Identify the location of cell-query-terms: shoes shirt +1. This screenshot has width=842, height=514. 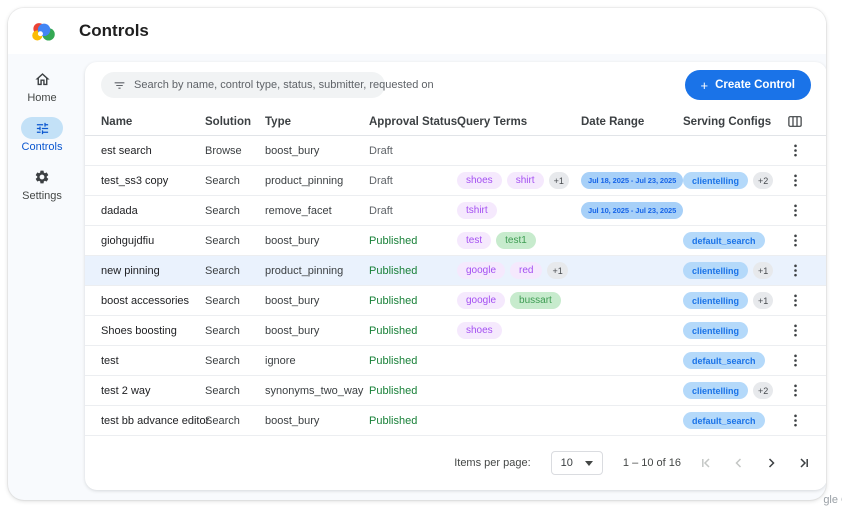
(519, 180).